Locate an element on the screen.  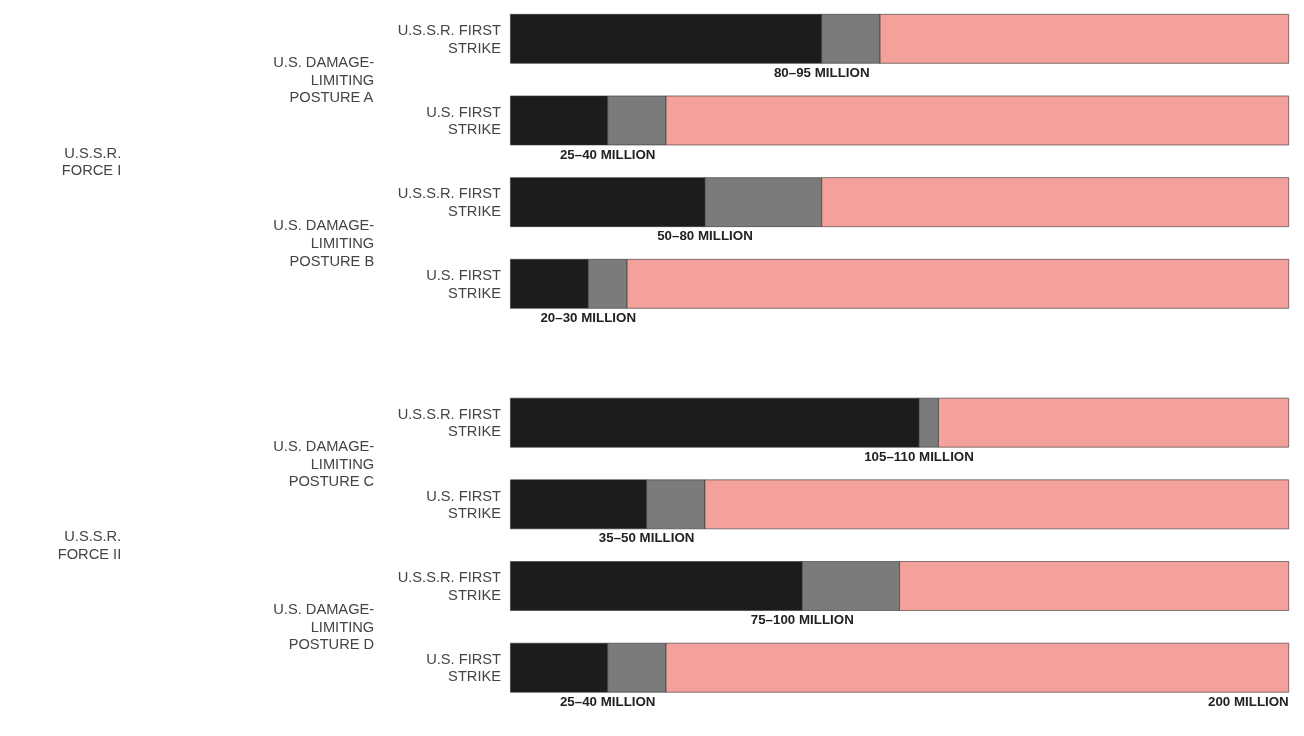
text: U.S.S.R. FORCE I is located at coordinates (91, 161).